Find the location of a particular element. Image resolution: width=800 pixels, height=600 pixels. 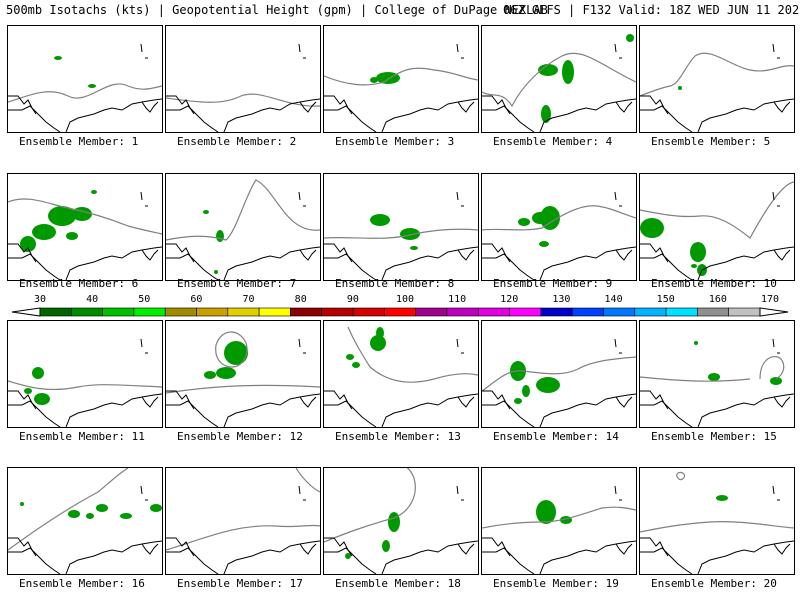

member-label: Ensemble Member: 20 is located at coordinates (714, 583).